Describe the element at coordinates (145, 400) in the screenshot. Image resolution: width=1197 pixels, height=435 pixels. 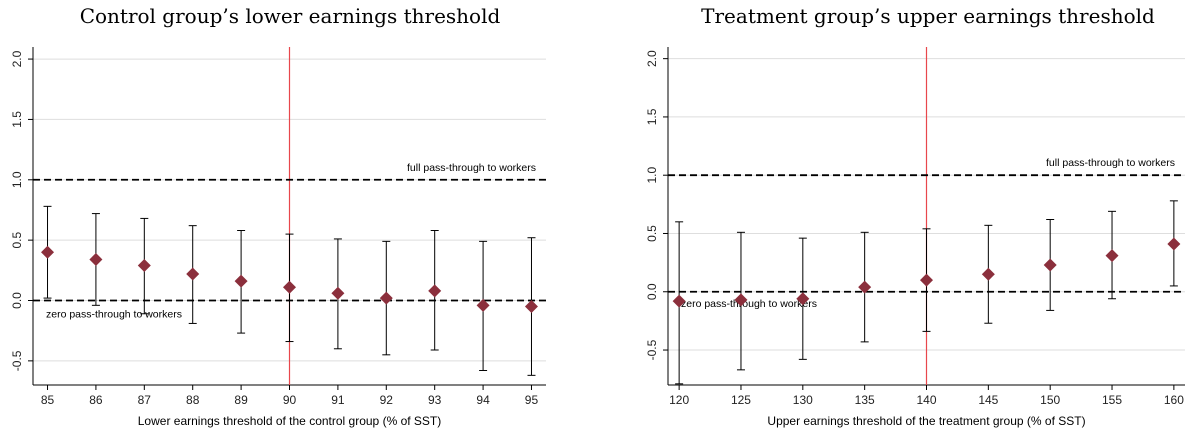
I see `x-tick-label: 87` at that location.